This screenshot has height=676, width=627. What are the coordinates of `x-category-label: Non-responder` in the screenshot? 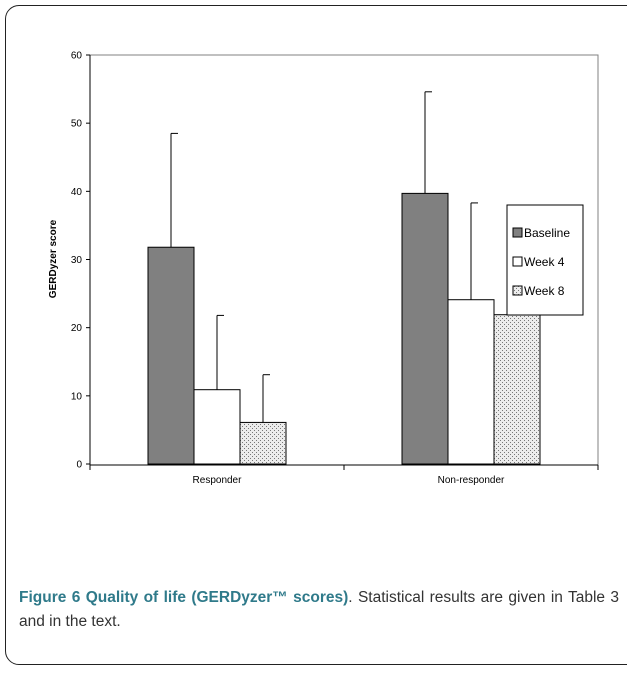 It's located at (471, 480).